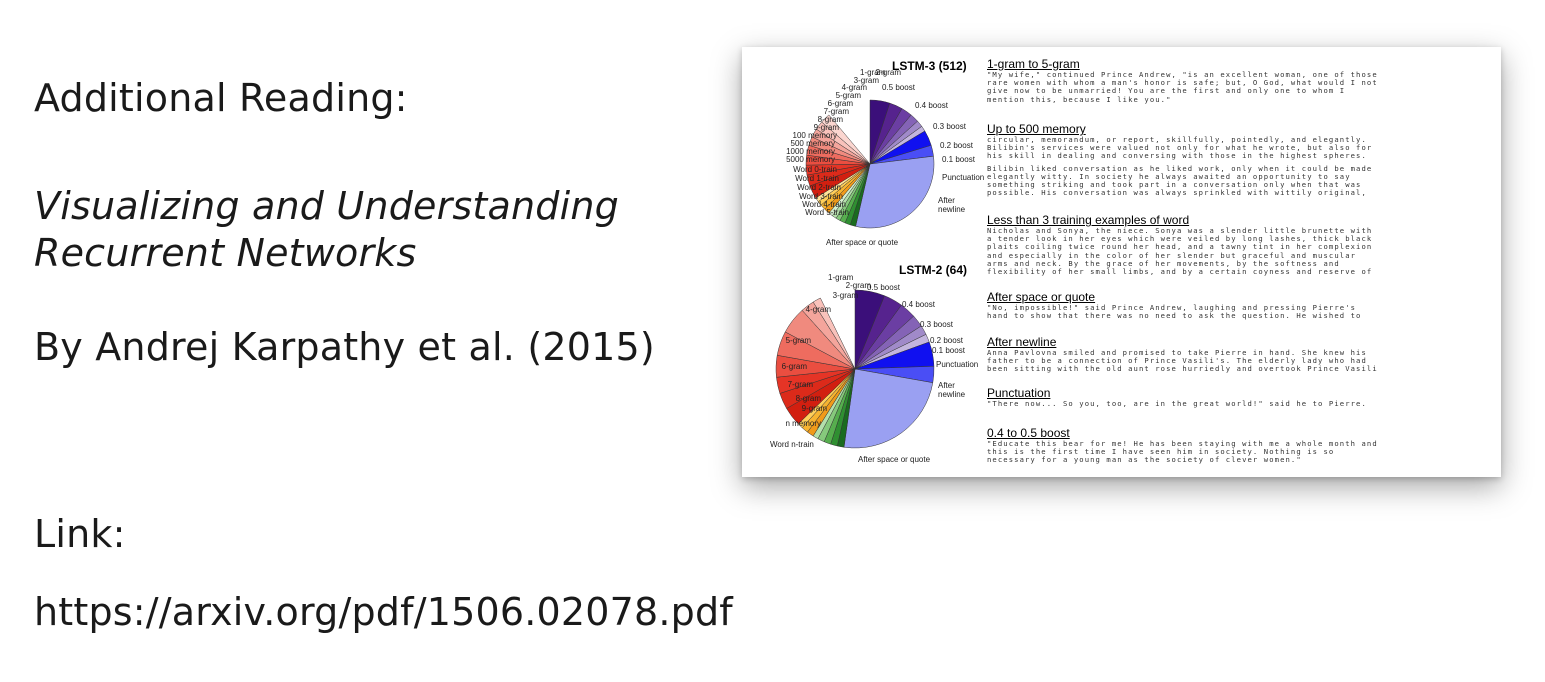 Image resolution: width=1545 pixels, height=682 pixels. Describe the element at coordinates (918, 304) in the screenshot. I see `pie2-label: 0.4 boost` at that location.